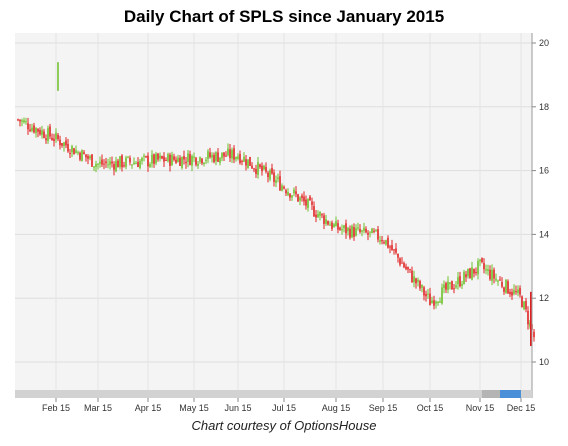 The width and height of the screenshot is (568, 446). Describe the element at coordinates (273, 394) in the screenshot. I see `scroll-track` at that location.